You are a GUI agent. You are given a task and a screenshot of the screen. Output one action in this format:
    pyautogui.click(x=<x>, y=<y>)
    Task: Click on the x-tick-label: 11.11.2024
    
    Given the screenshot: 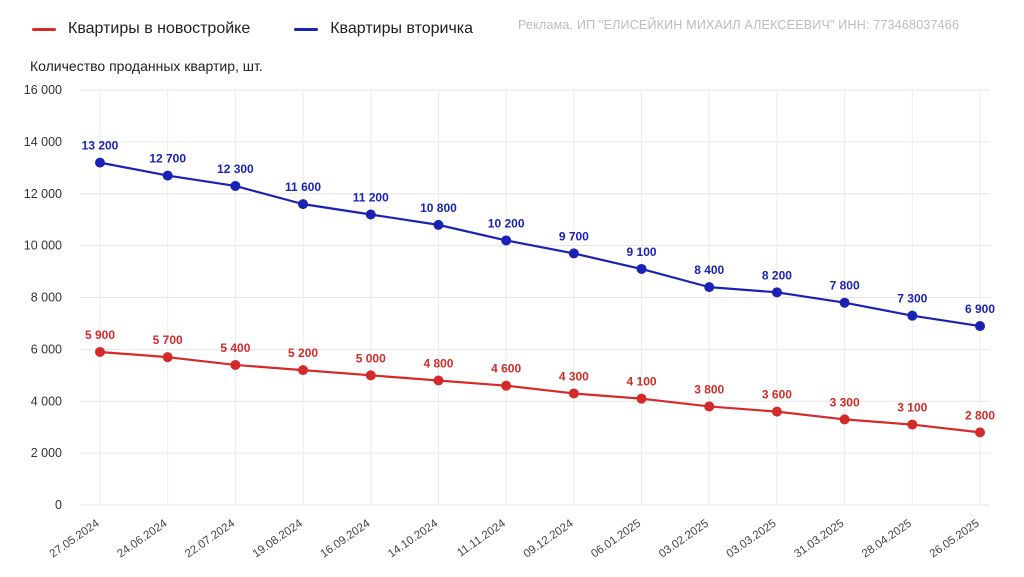 What is the action you would take?
    pyautogui.click(x=481, y=538)
    